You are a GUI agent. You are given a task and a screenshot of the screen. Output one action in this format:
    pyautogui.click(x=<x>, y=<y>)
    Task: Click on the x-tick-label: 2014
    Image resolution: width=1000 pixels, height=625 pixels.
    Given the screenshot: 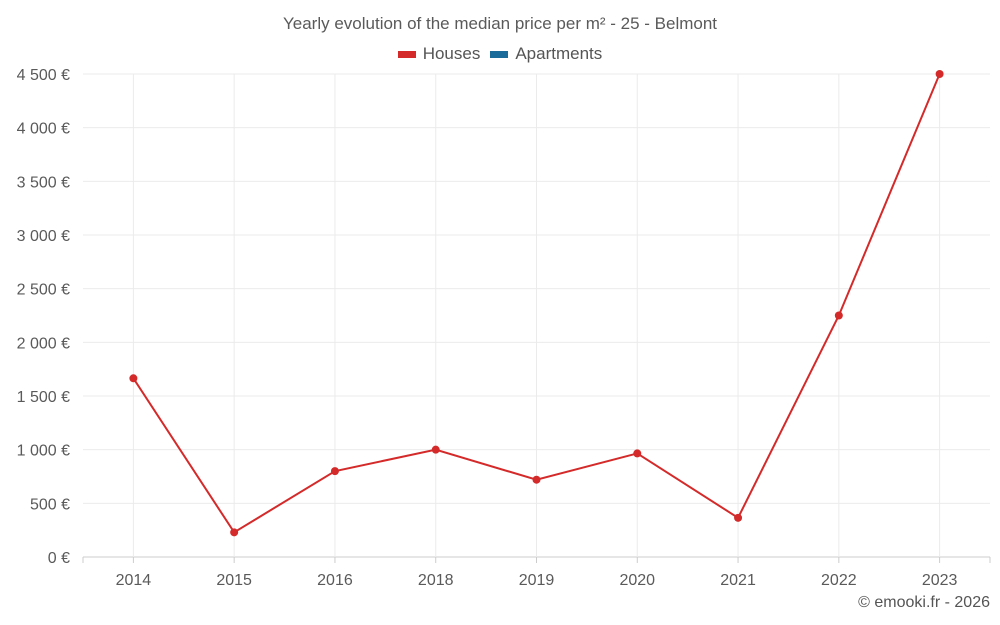 What is the action you would take?
    pyautogui.click(x=134, y=580)
    